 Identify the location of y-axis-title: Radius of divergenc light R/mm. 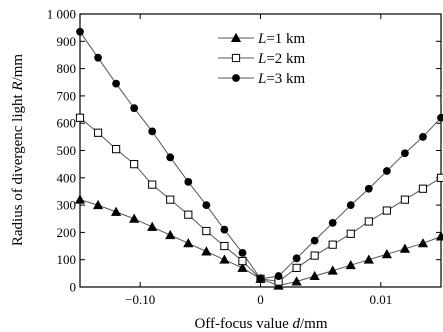
(18, 150).